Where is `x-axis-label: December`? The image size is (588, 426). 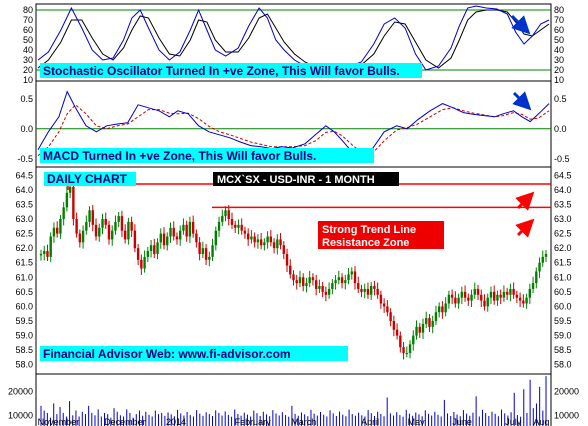 x-axis-label: December is located at coordinates (125, 421).